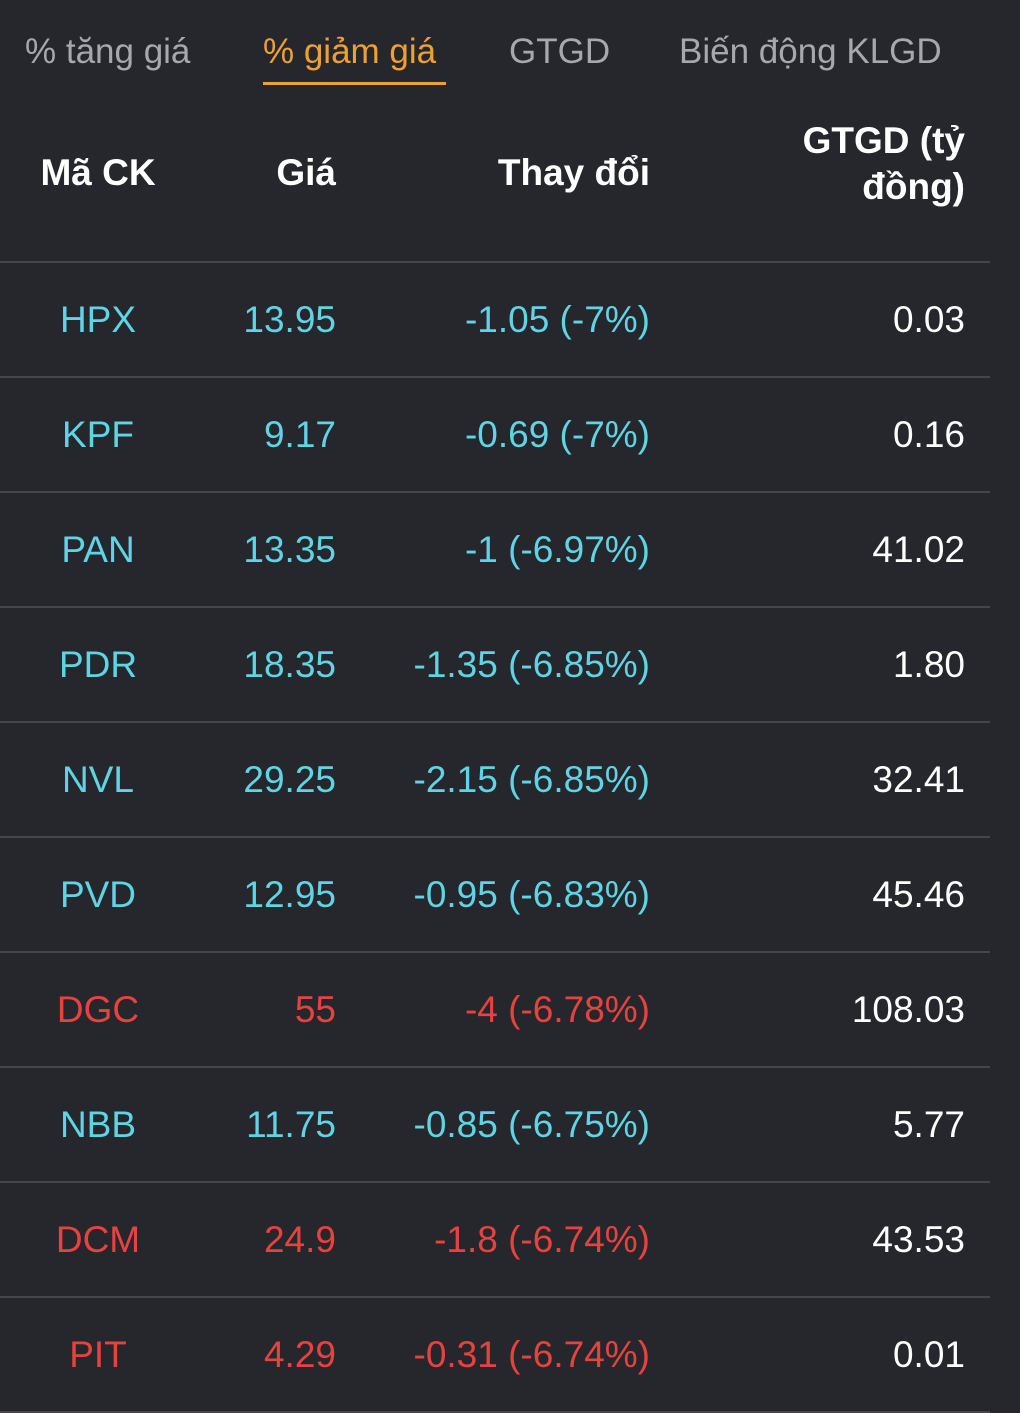  What do you see at coordinates (289, 549) in the screenshot?
I see `stock-price: 13.35` at bounding box center [289, 549].